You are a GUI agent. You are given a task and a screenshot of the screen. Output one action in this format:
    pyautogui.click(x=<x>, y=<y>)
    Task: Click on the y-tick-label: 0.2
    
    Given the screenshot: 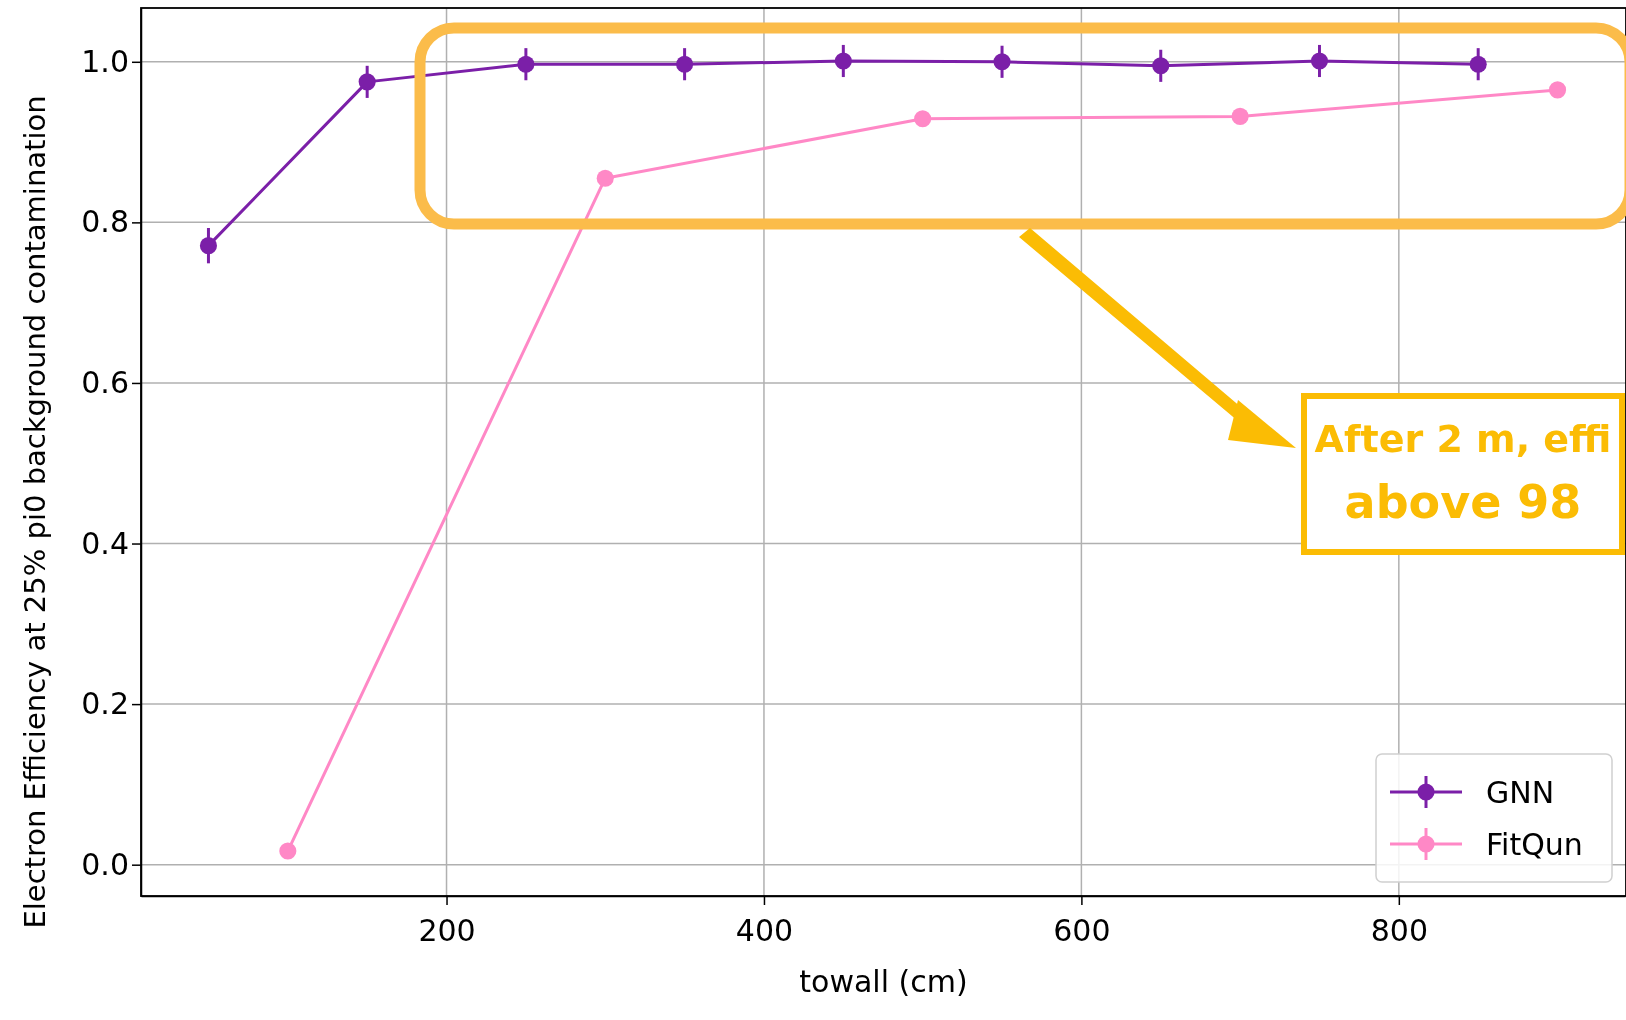 What is the action you would take?
    pyautogui.click(x=105, y=704)
    